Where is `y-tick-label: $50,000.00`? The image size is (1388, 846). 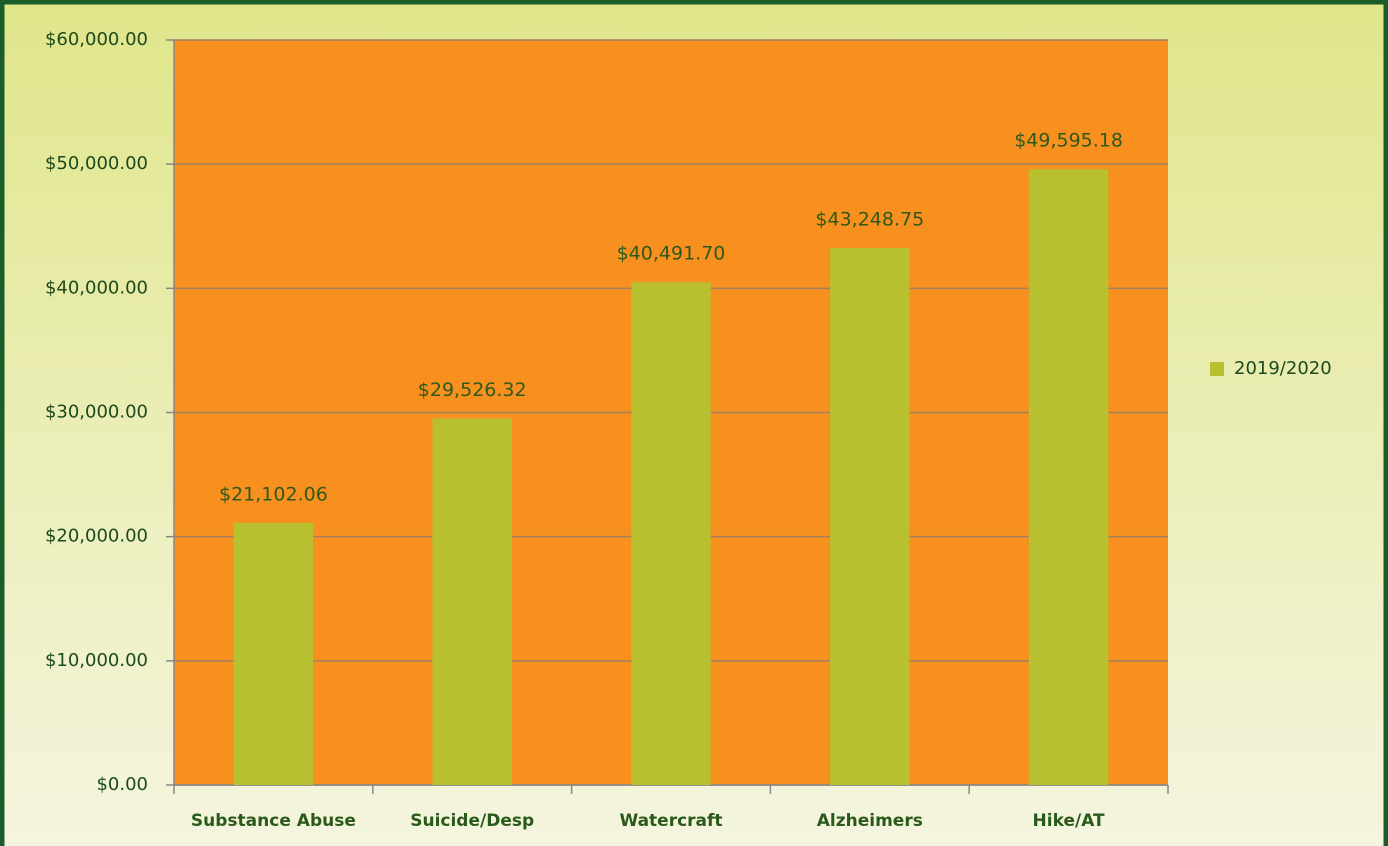
y-tick-label: $50,000.00 is located at coordinates (96, 163).